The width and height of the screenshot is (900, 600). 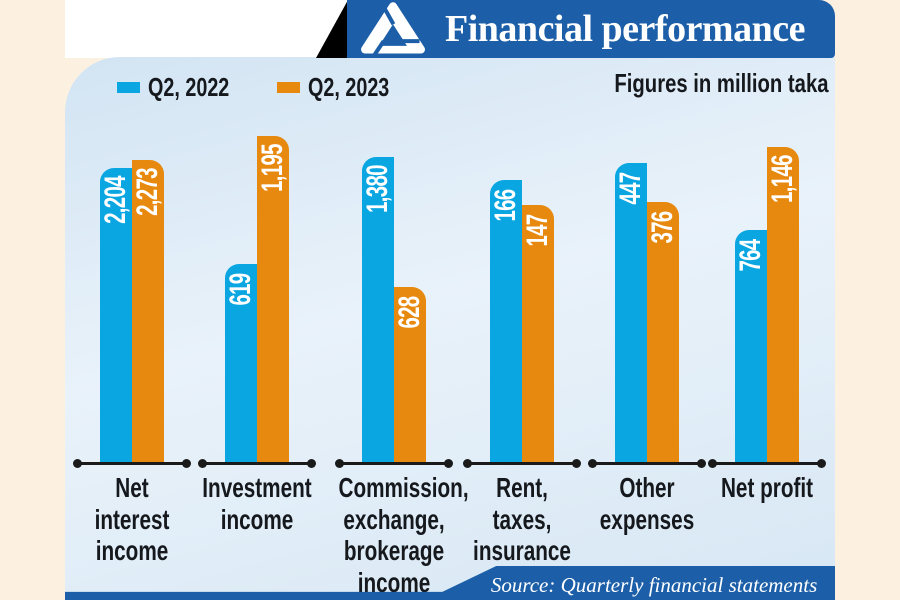 I want to click on bar-q2-2023-rent-taxes-insurance: 147, so click(x=537, y=334).